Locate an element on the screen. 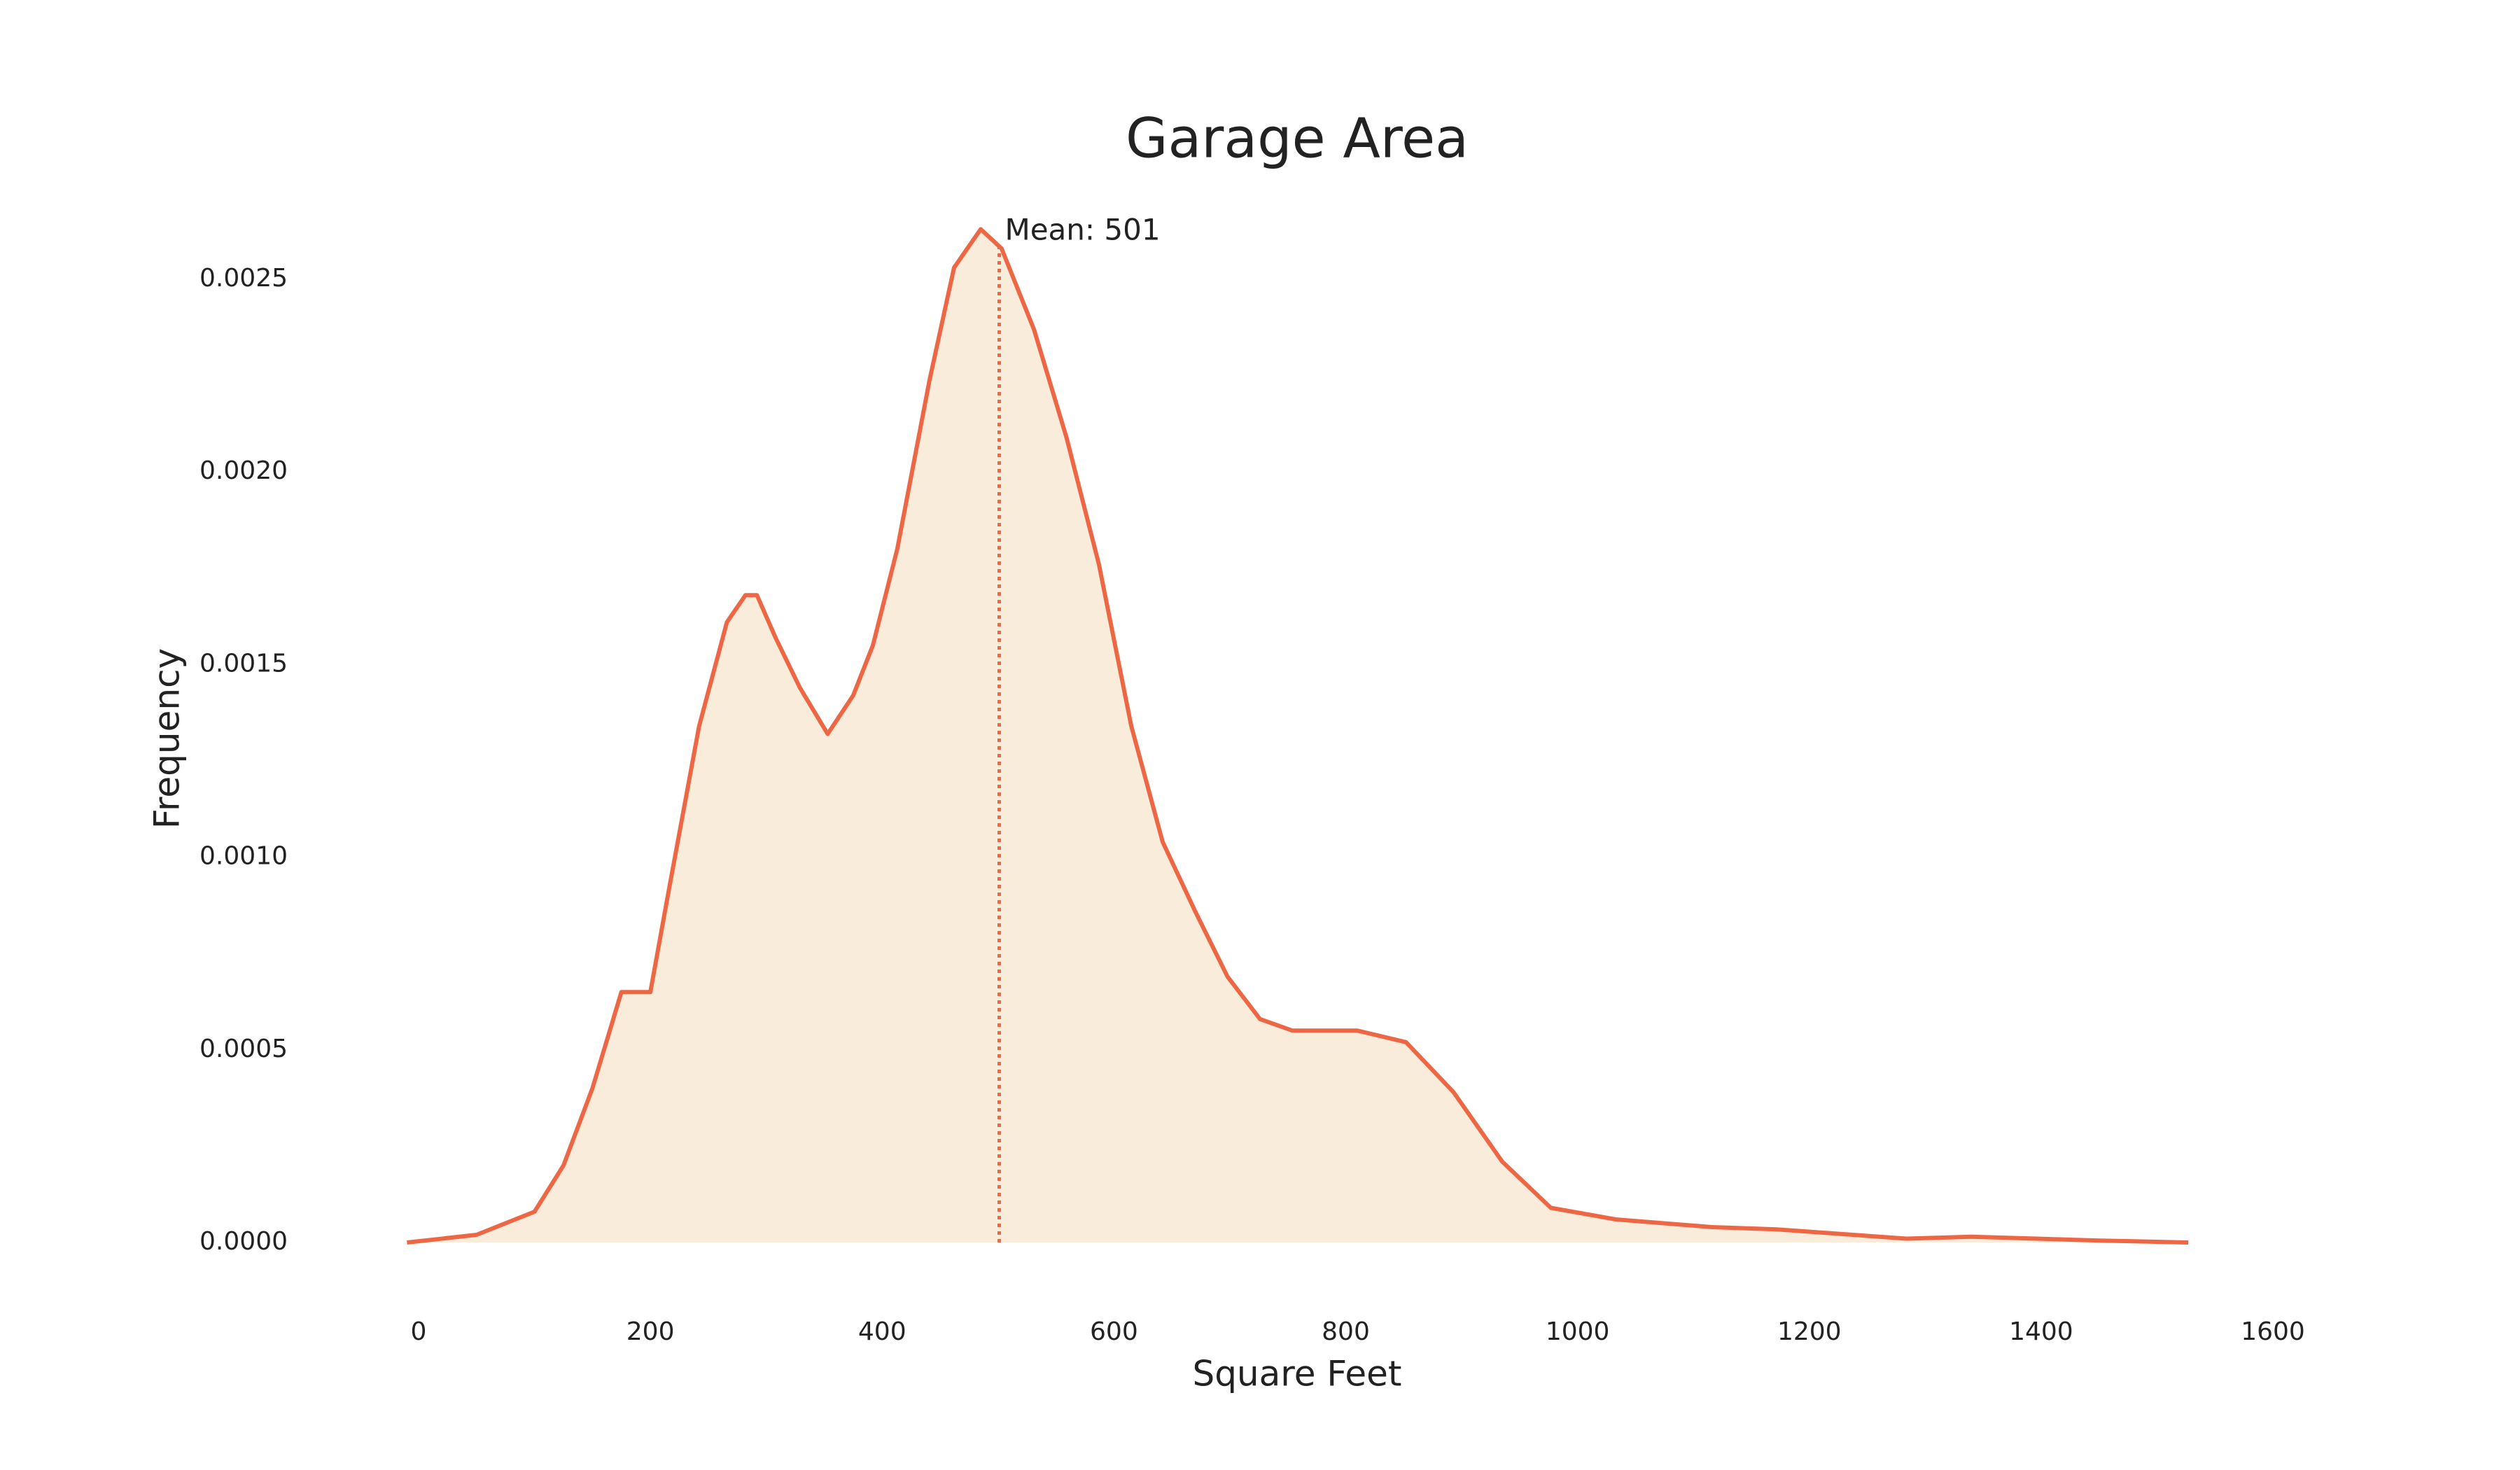 This screenshot has width=2520, height=1470. y-tick-label: 0.0015 is located at coordinates (244, 663).